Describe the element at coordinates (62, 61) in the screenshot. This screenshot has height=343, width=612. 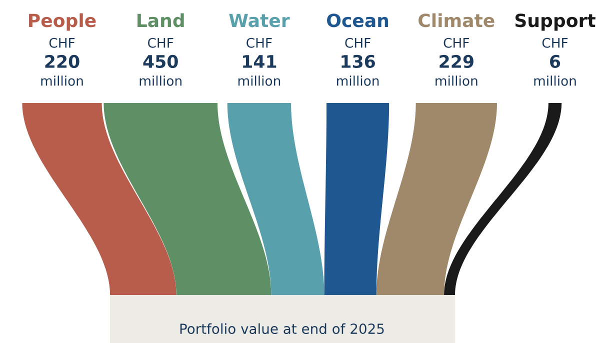
I see `data-label: 220` at that location.